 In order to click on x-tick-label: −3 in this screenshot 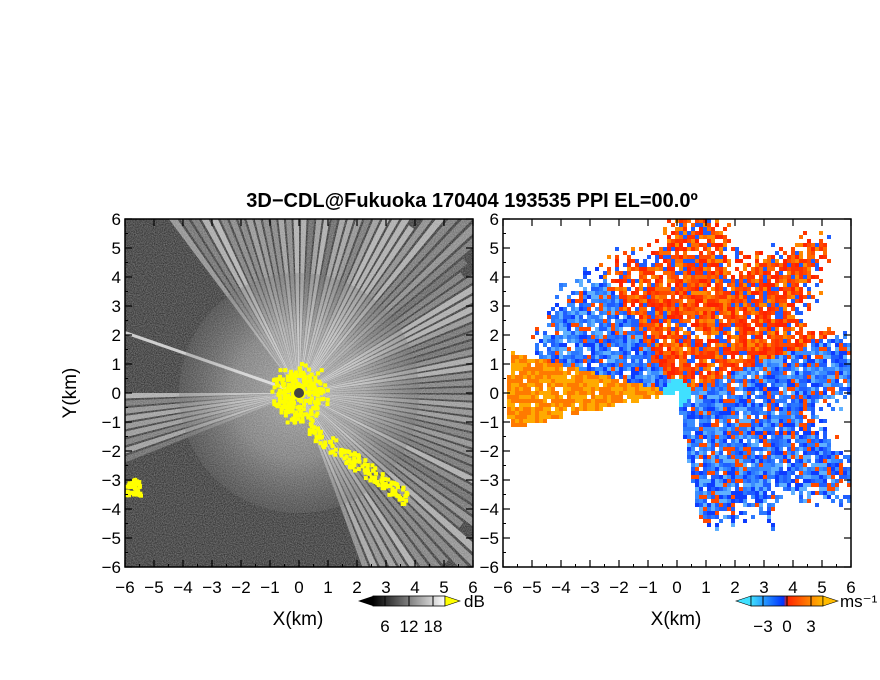, I will do `click(211, 587)`.